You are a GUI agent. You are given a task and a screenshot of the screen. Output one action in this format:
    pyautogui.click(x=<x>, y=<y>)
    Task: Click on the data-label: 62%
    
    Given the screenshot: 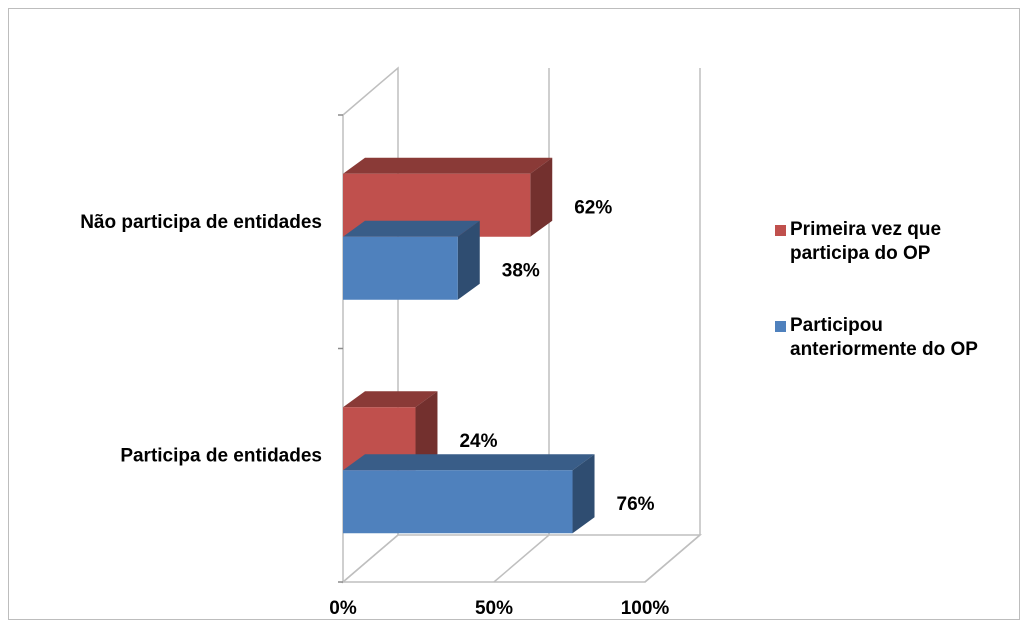 What is the action you would take?
    pyautogui.click(x=593, y=207)
    